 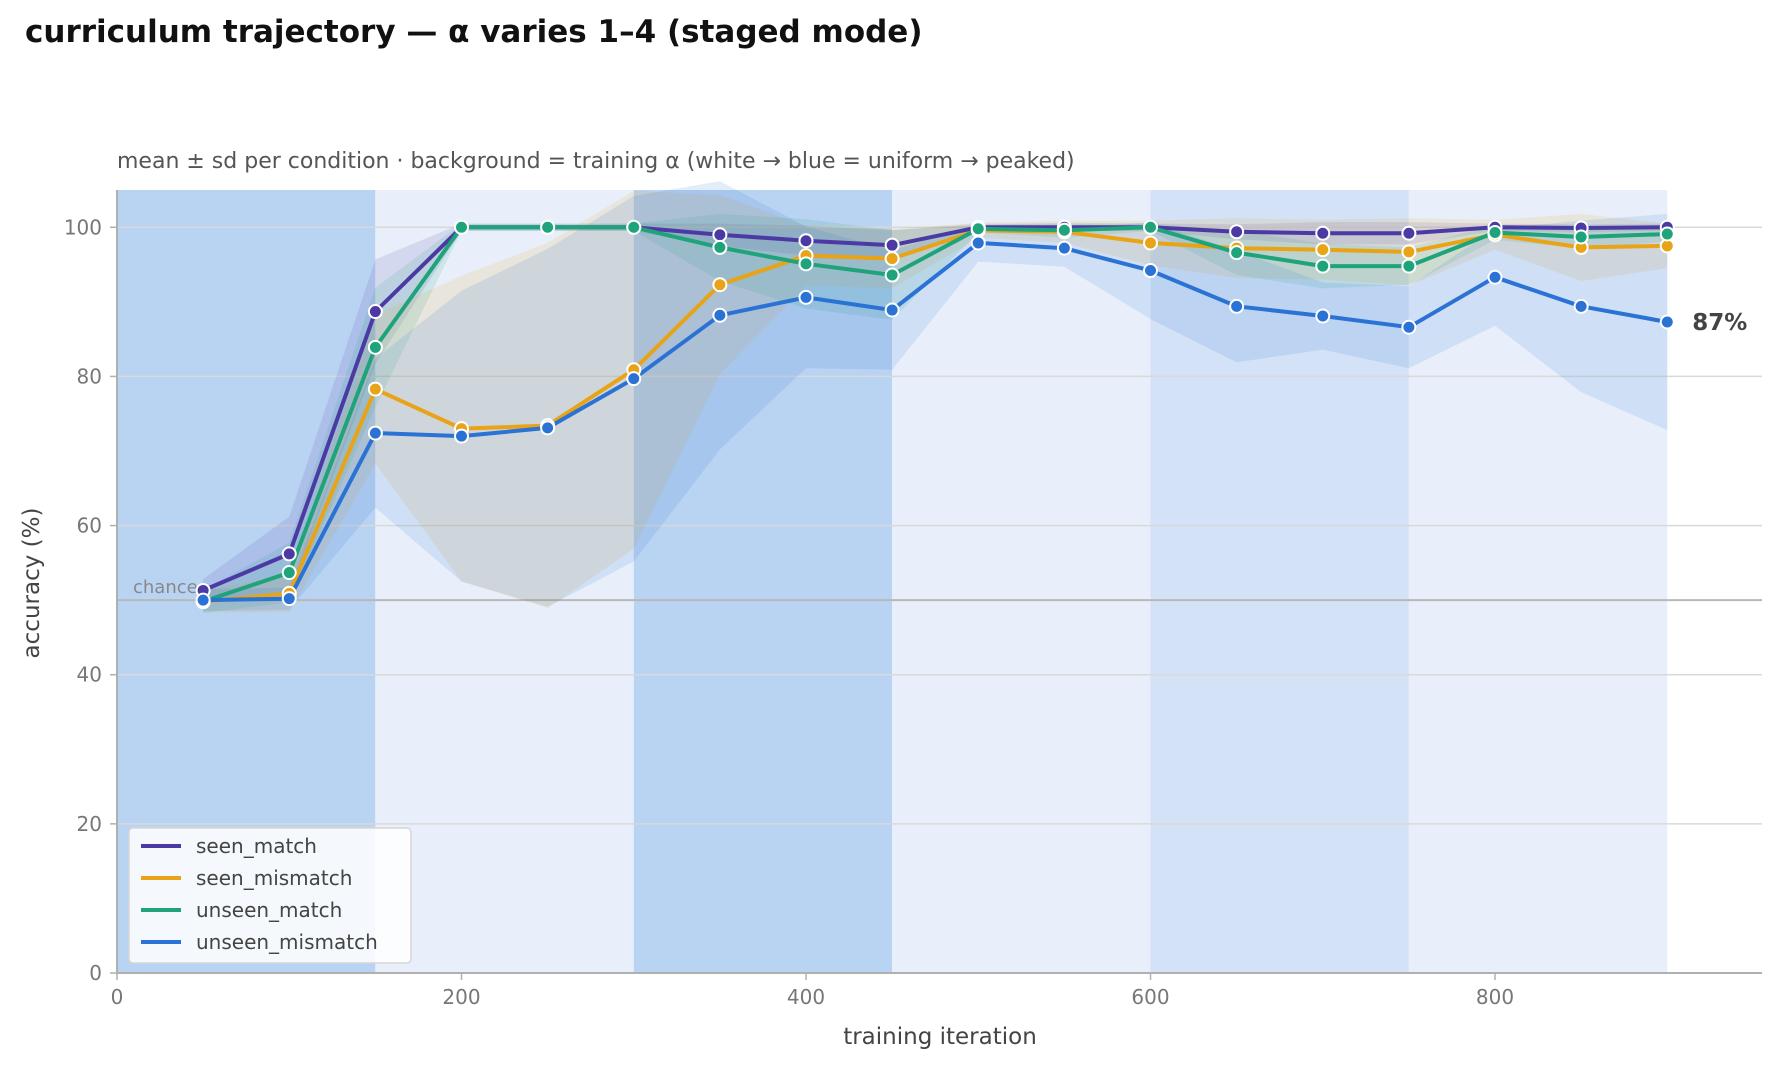 What do you see at coordinates (89, 376) in the screenshot?
I see `y-tick-label-80: 80` at bounding box center [89, 376].